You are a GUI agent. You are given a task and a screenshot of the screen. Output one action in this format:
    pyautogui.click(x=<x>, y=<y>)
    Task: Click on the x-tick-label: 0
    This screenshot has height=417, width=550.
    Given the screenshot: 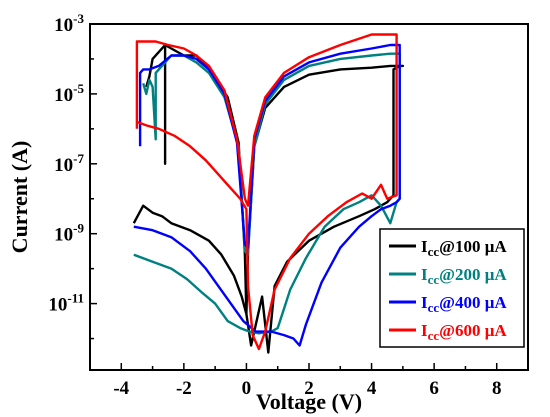 What is the action you would take?
    pyautogui.click(x=247, y=388)
    